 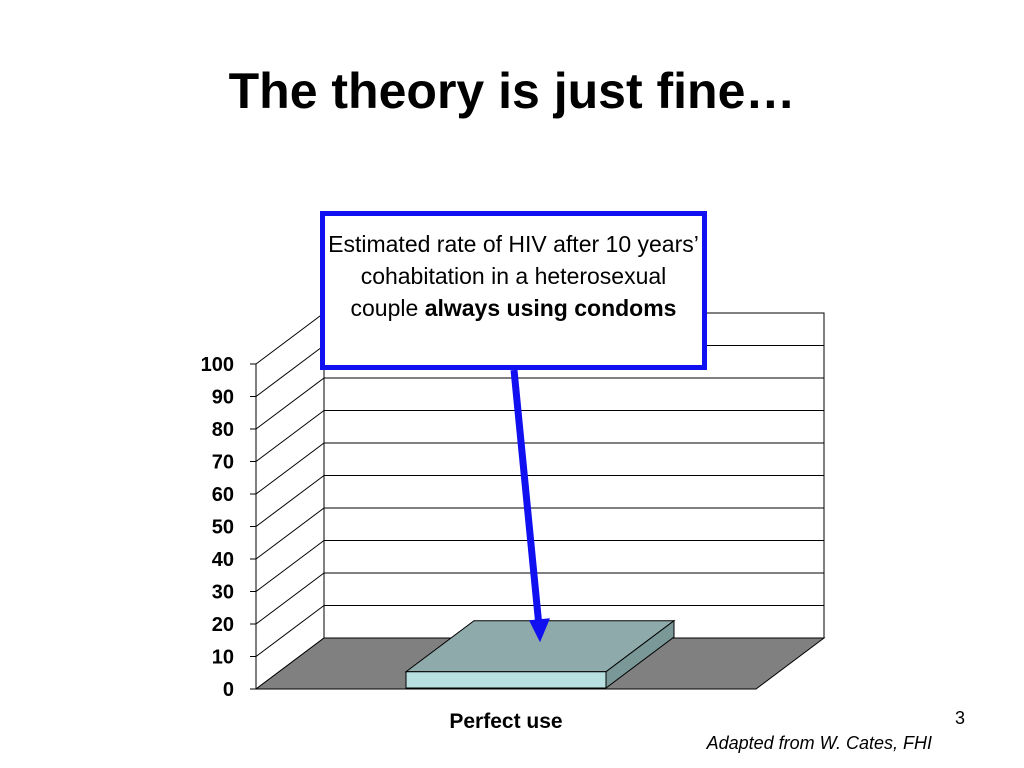 What do you see at coordinates (550, 308) in the screenshot?
I see `callout-text-bold: always using condoms` at bounding box center [550, 308].